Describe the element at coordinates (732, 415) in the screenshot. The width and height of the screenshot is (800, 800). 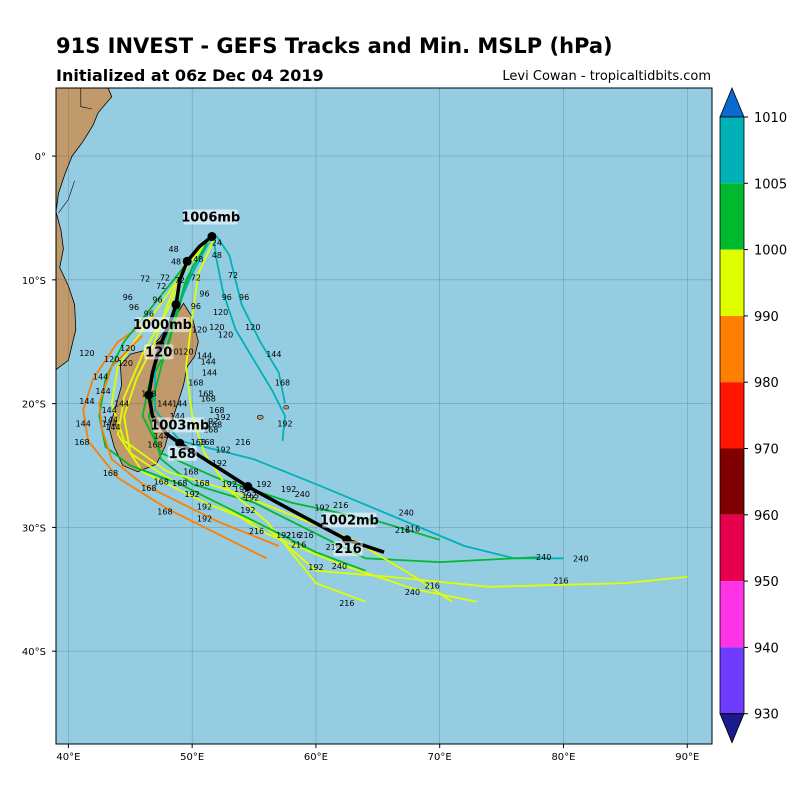
I see `colorbar-frame` at that location.